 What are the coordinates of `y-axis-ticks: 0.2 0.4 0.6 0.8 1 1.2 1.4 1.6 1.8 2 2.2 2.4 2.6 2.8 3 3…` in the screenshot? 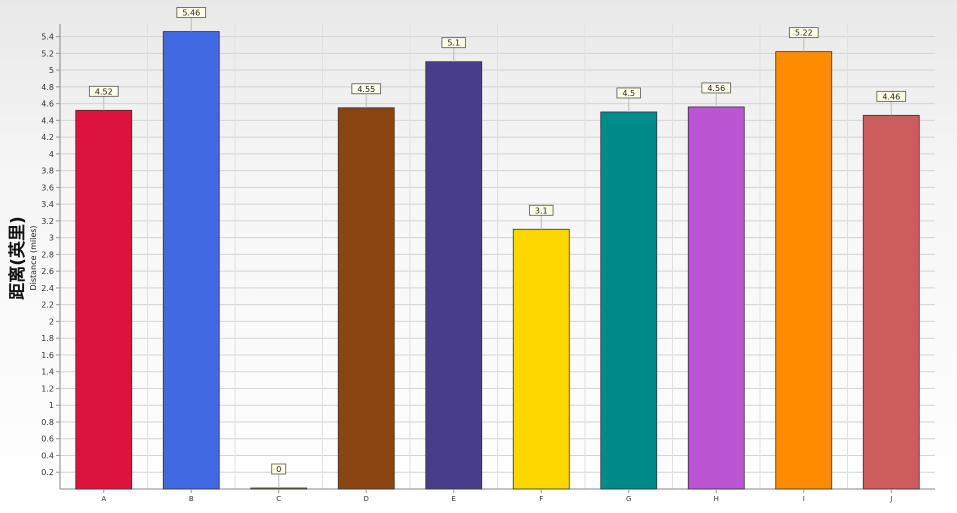 It's located at (50, 255).